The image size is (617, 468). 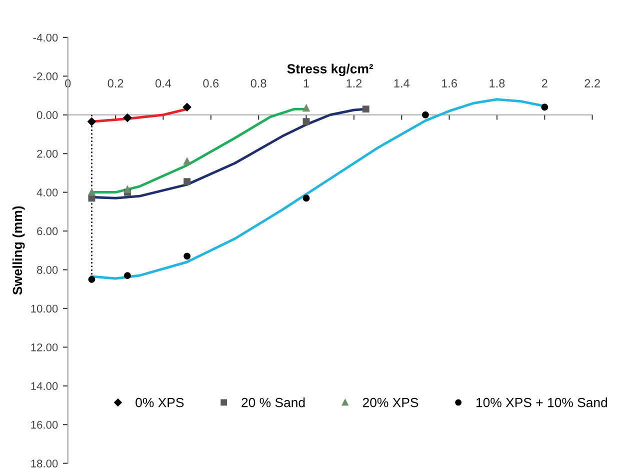 I want to click on x-tick-label: 0.8, so click(x=258, y=83).